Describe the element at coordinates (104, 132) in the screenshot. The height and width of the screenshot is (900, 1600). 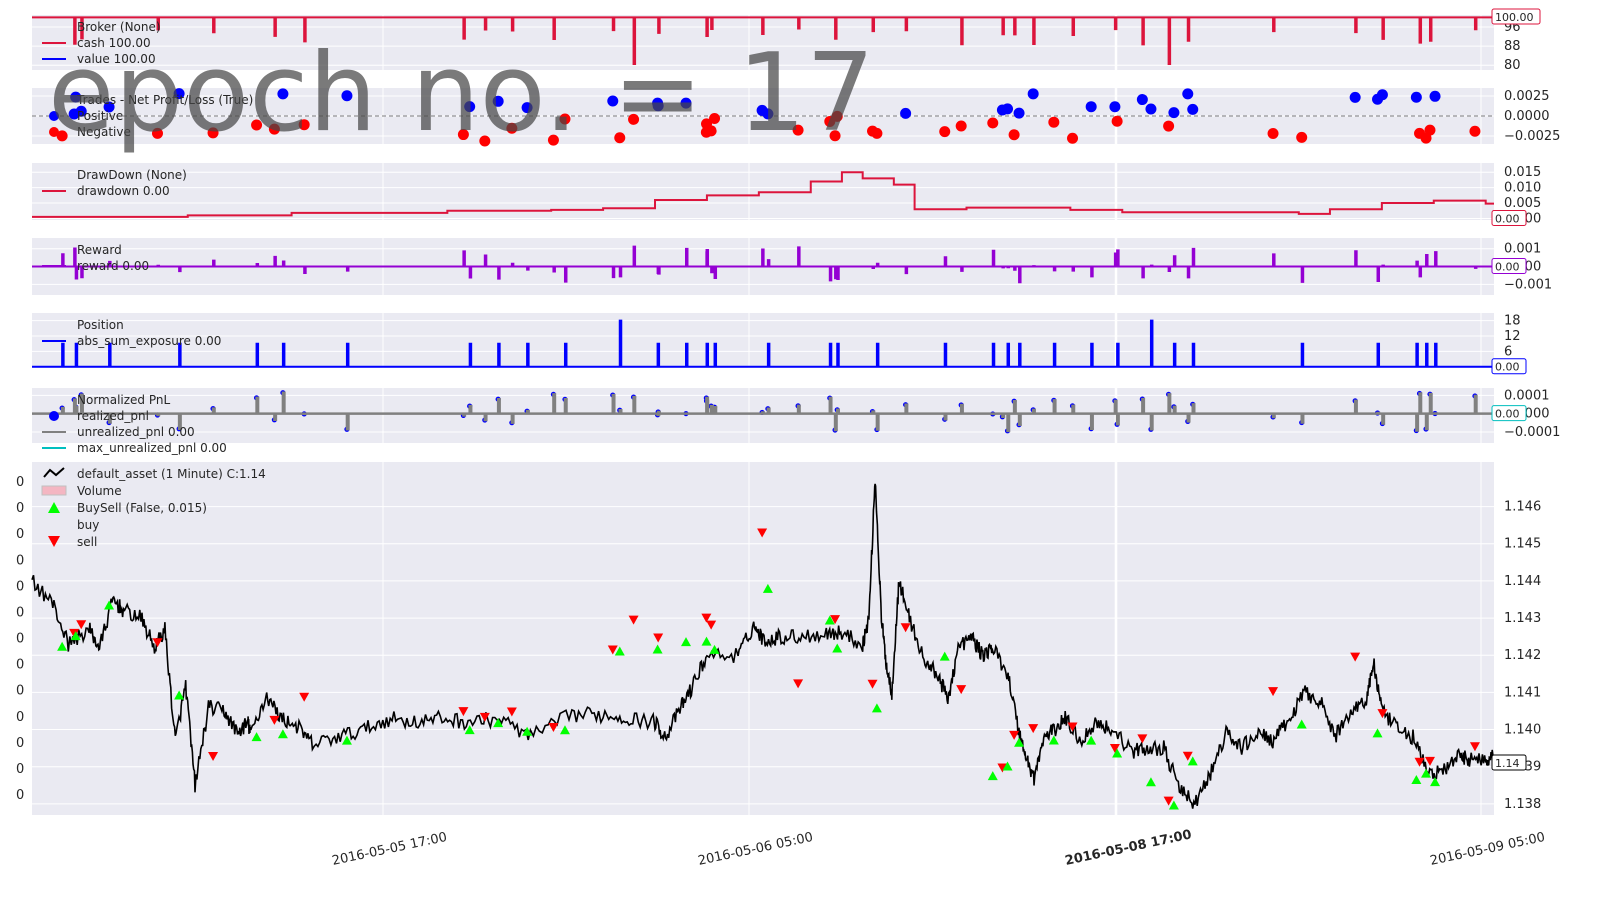
I see `legend-label: Negative` at that location.